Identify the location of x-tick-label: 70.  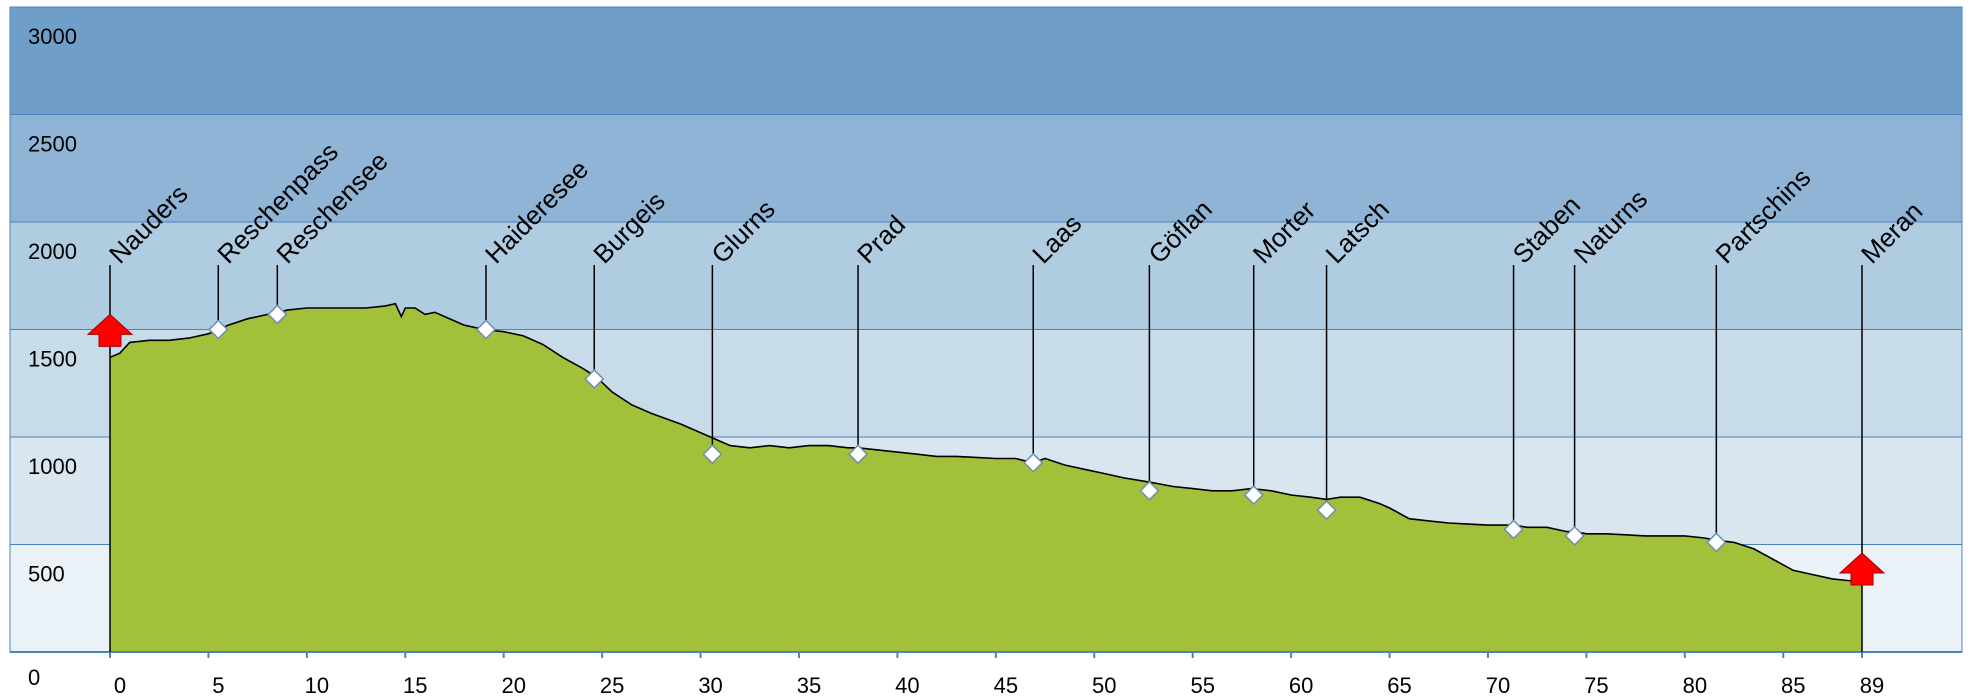
(1498, 685).